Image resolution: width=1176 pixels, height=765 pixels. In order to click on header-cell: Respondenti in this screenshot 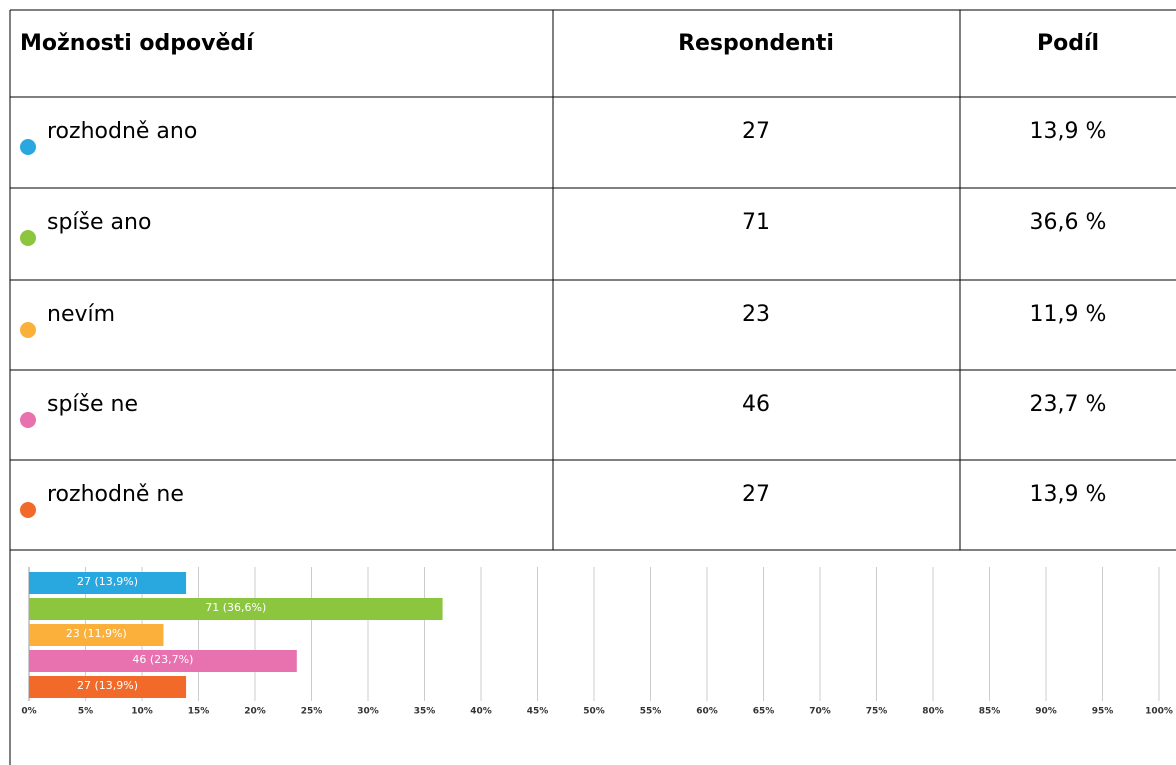, I will do `click(756, 43)`.